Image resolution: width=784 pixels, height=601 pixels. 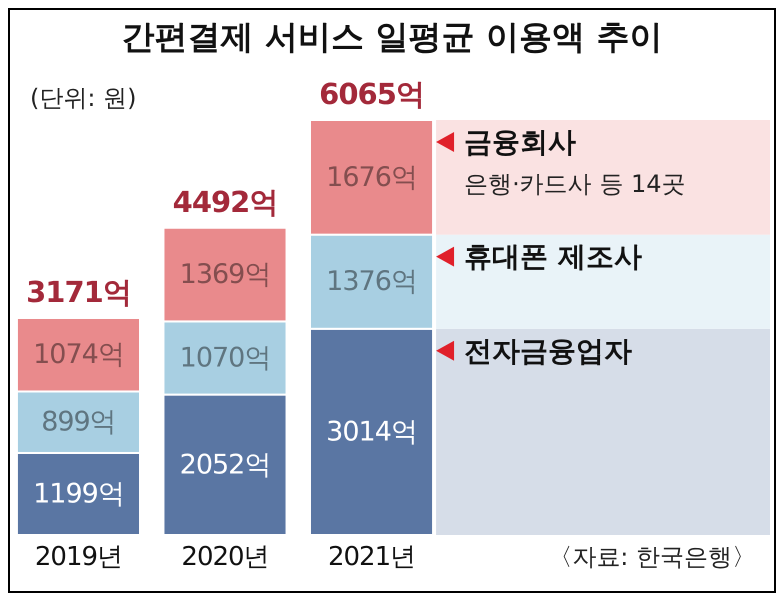 I want to click on x-tick-label: 2021년, so click(x=372, y=557).